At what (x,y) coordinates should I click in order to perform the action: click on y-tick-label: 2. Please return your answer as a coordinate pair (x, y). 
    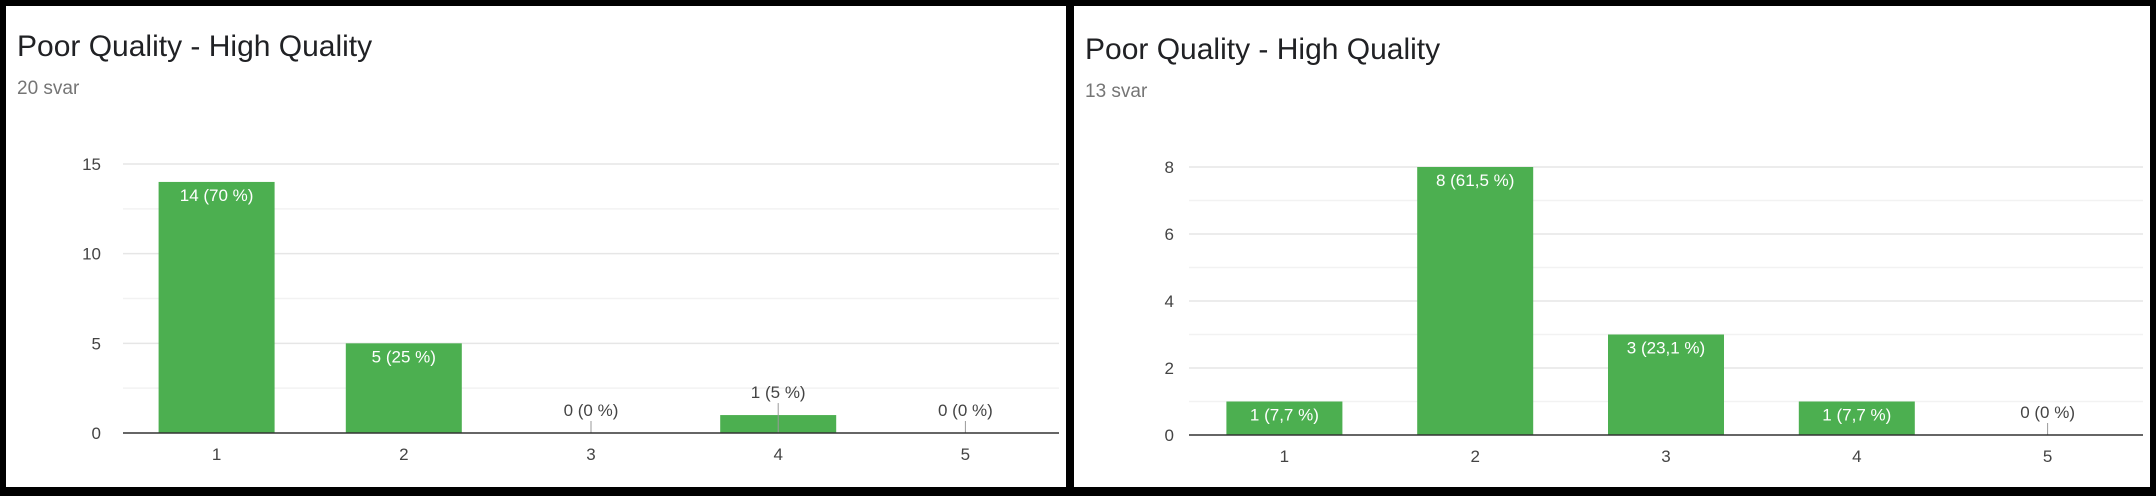
    Looking at the image, I should click on (1169, 368).